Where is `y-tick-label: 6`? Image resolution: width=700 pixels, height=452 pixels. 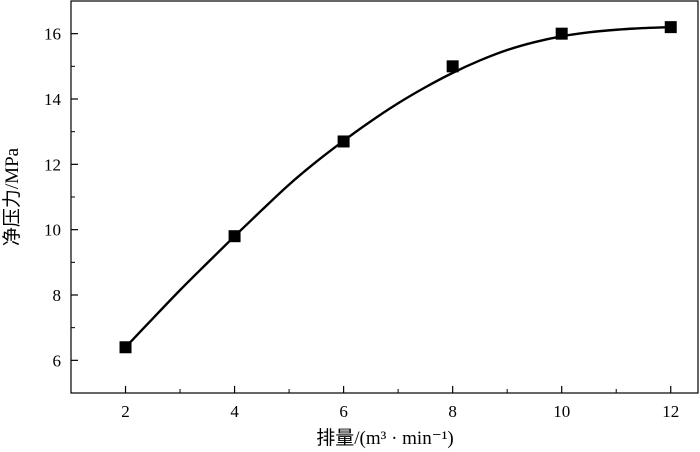 y-tick-label: 6 is located at coordinates (57, 360).